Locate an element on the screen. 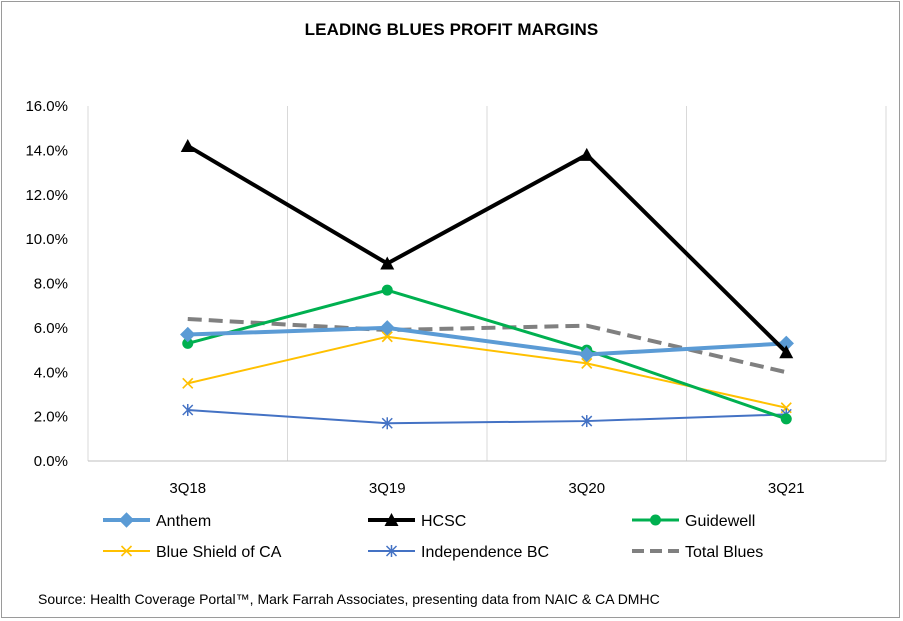 Image resolution: width=903 pixels, height=621 pixels. y-tick-label: 10.0% is located at coordinates (46, 239).